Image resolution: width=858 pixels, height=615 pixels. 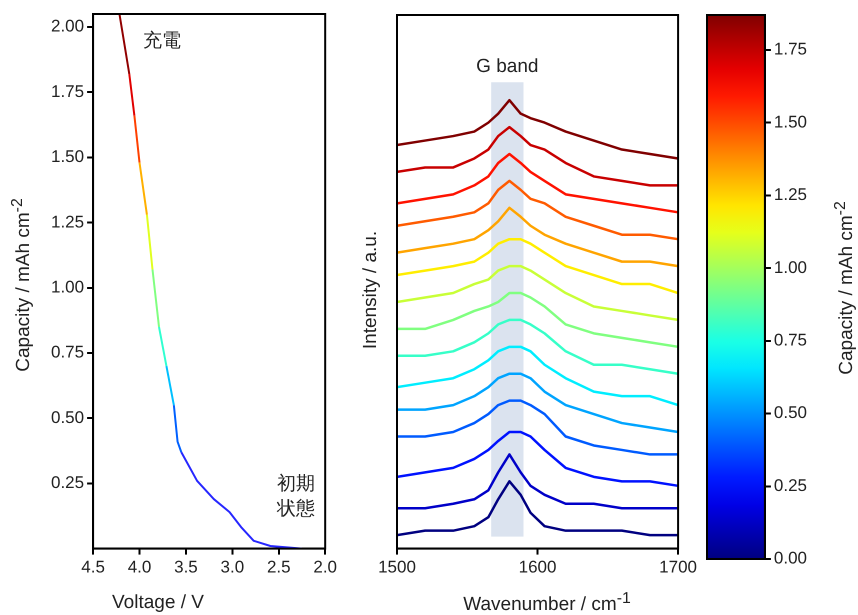 What do you see at coordinates (67, 222) in the screenshot?
I see `y-tick-label: 1.25` at bounding box center [67, 222].